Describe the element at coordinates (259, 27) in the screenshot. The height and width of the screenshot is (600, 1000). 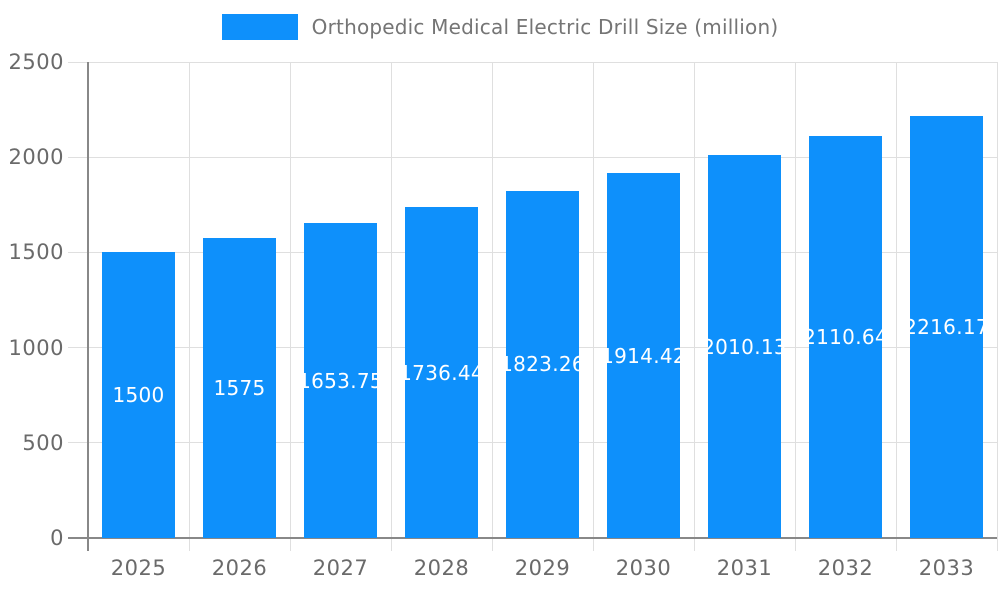
I see `legend-swatch` at that location.